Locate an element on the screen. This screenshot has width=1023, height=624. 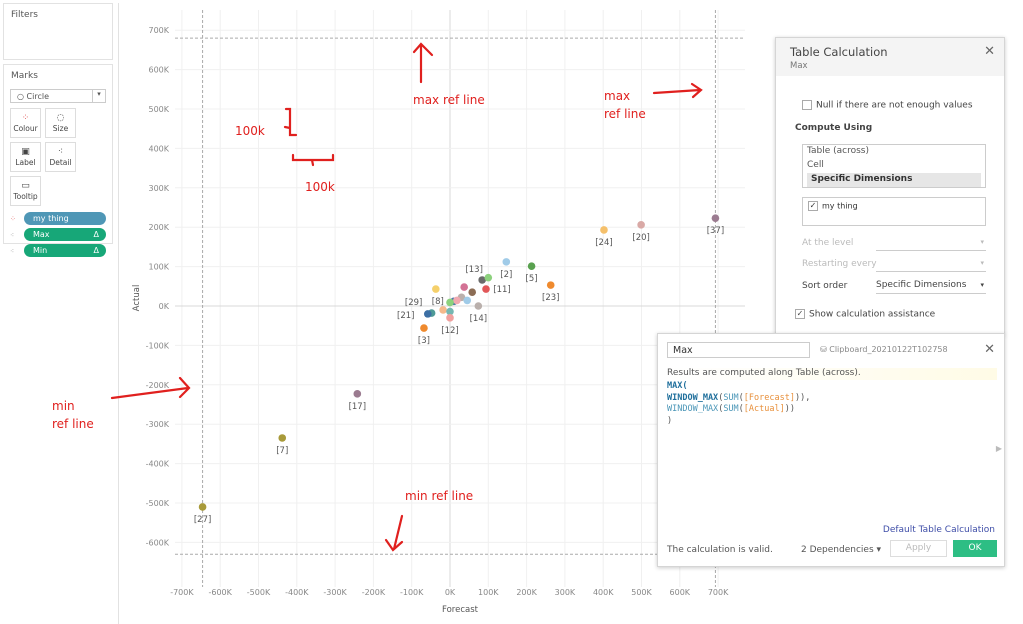
calculation-name-input is located at coordinates (738, 350).